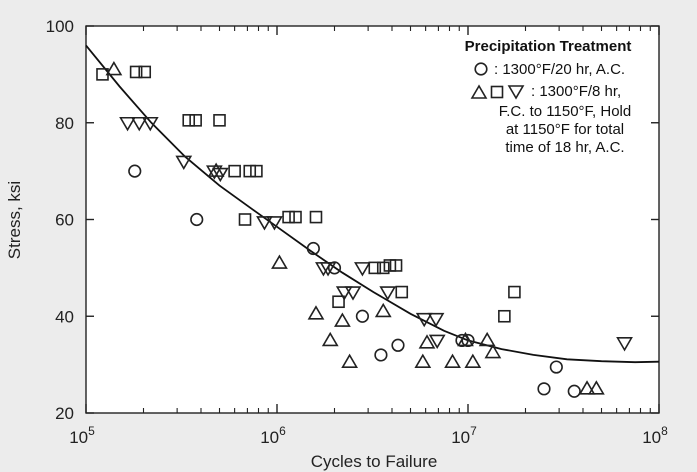  I want to click on legend-entry-2-line-3: at 1150°F for total, so click(565, 129).